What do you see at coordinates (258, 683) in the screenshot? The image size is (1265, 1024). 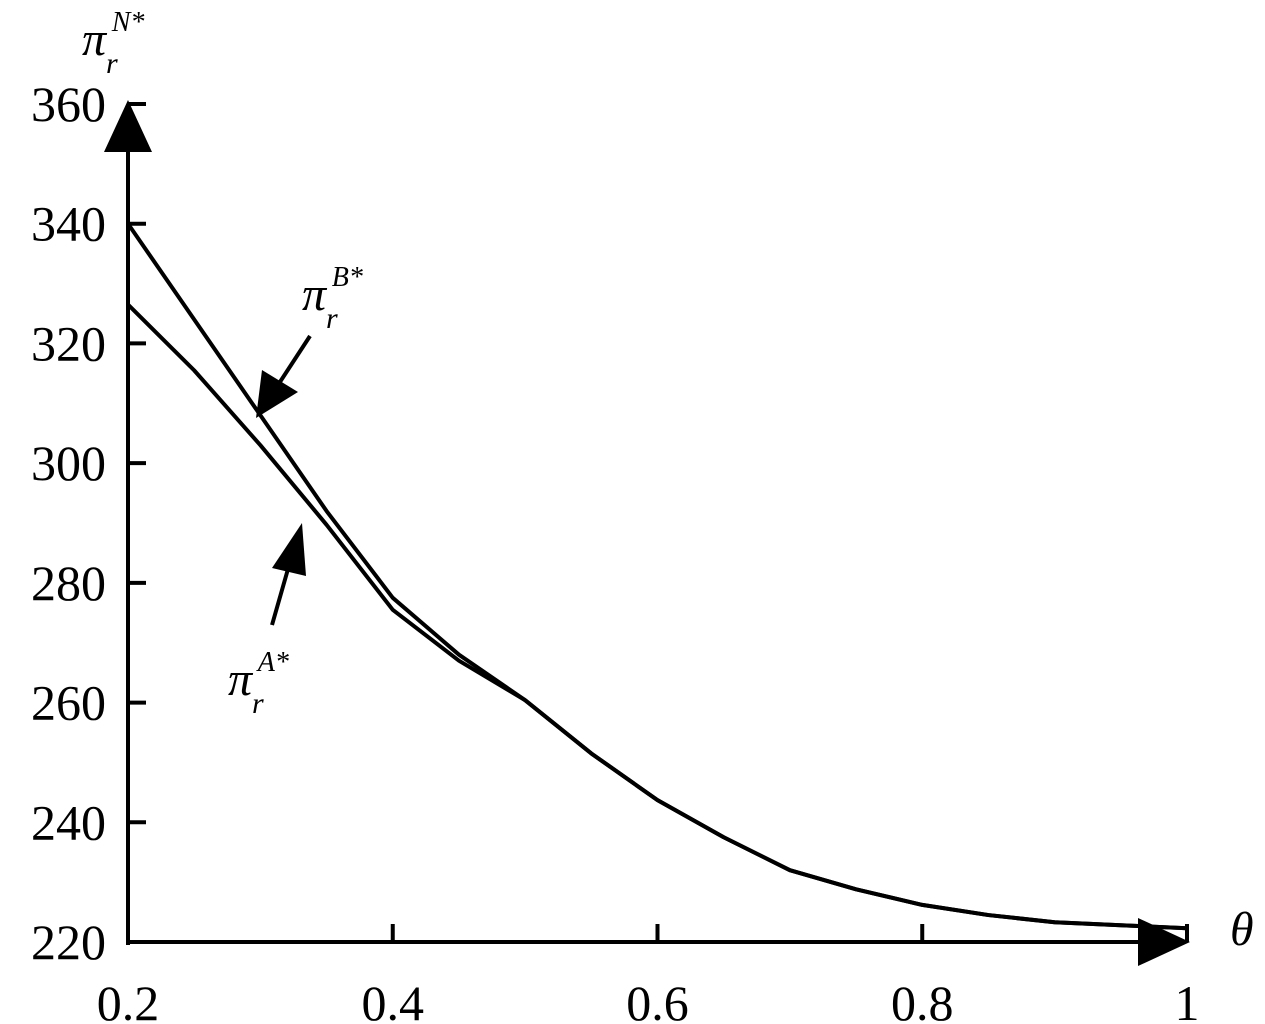 I see `series-label: πr A*` at bounding box center [258, 683].